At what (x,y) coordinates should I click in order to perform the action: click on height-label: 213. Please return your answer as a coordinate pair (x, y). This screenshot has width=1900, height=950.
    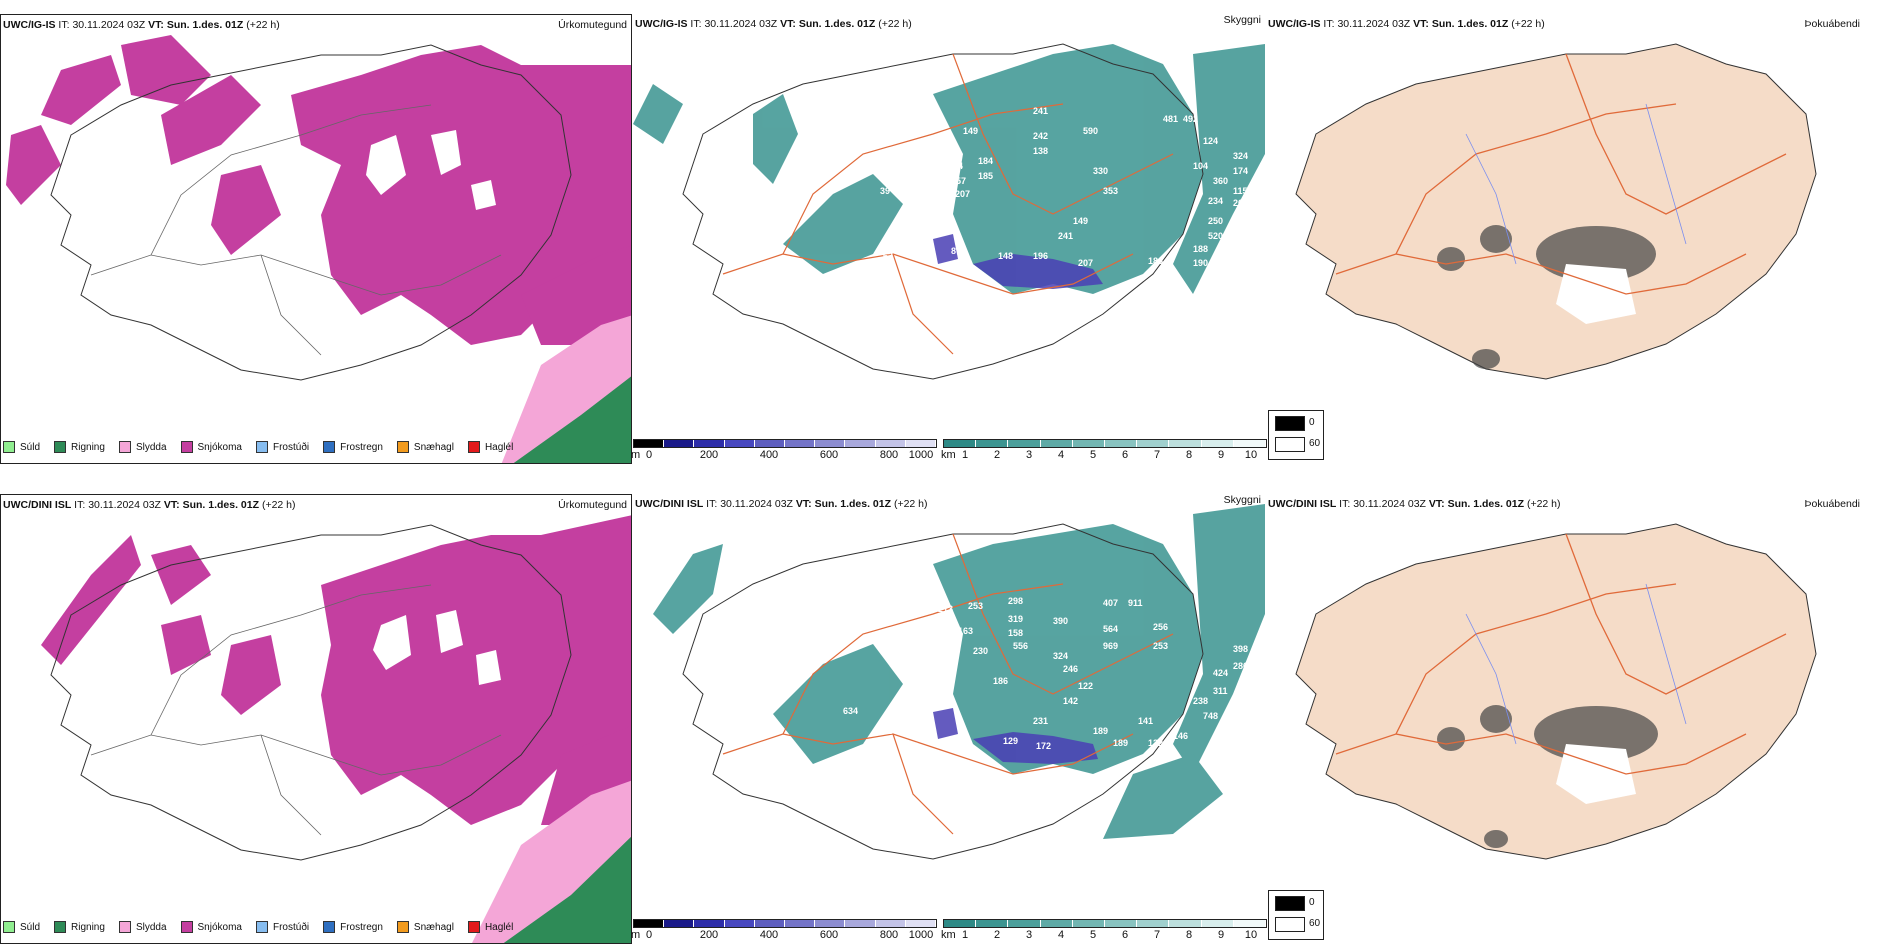
    Looking at the image, I should click on (945, 609).